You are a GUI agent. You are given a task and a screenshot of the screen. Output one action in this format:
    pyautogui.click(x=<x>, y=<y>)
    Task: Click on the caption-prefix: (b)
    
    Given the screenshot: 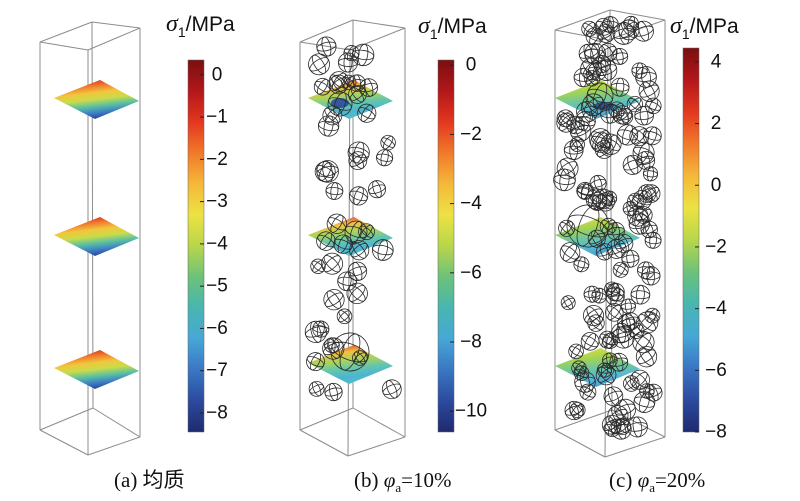 What is the action you would take?
    pyautogui.click(x=369, y=480)
    